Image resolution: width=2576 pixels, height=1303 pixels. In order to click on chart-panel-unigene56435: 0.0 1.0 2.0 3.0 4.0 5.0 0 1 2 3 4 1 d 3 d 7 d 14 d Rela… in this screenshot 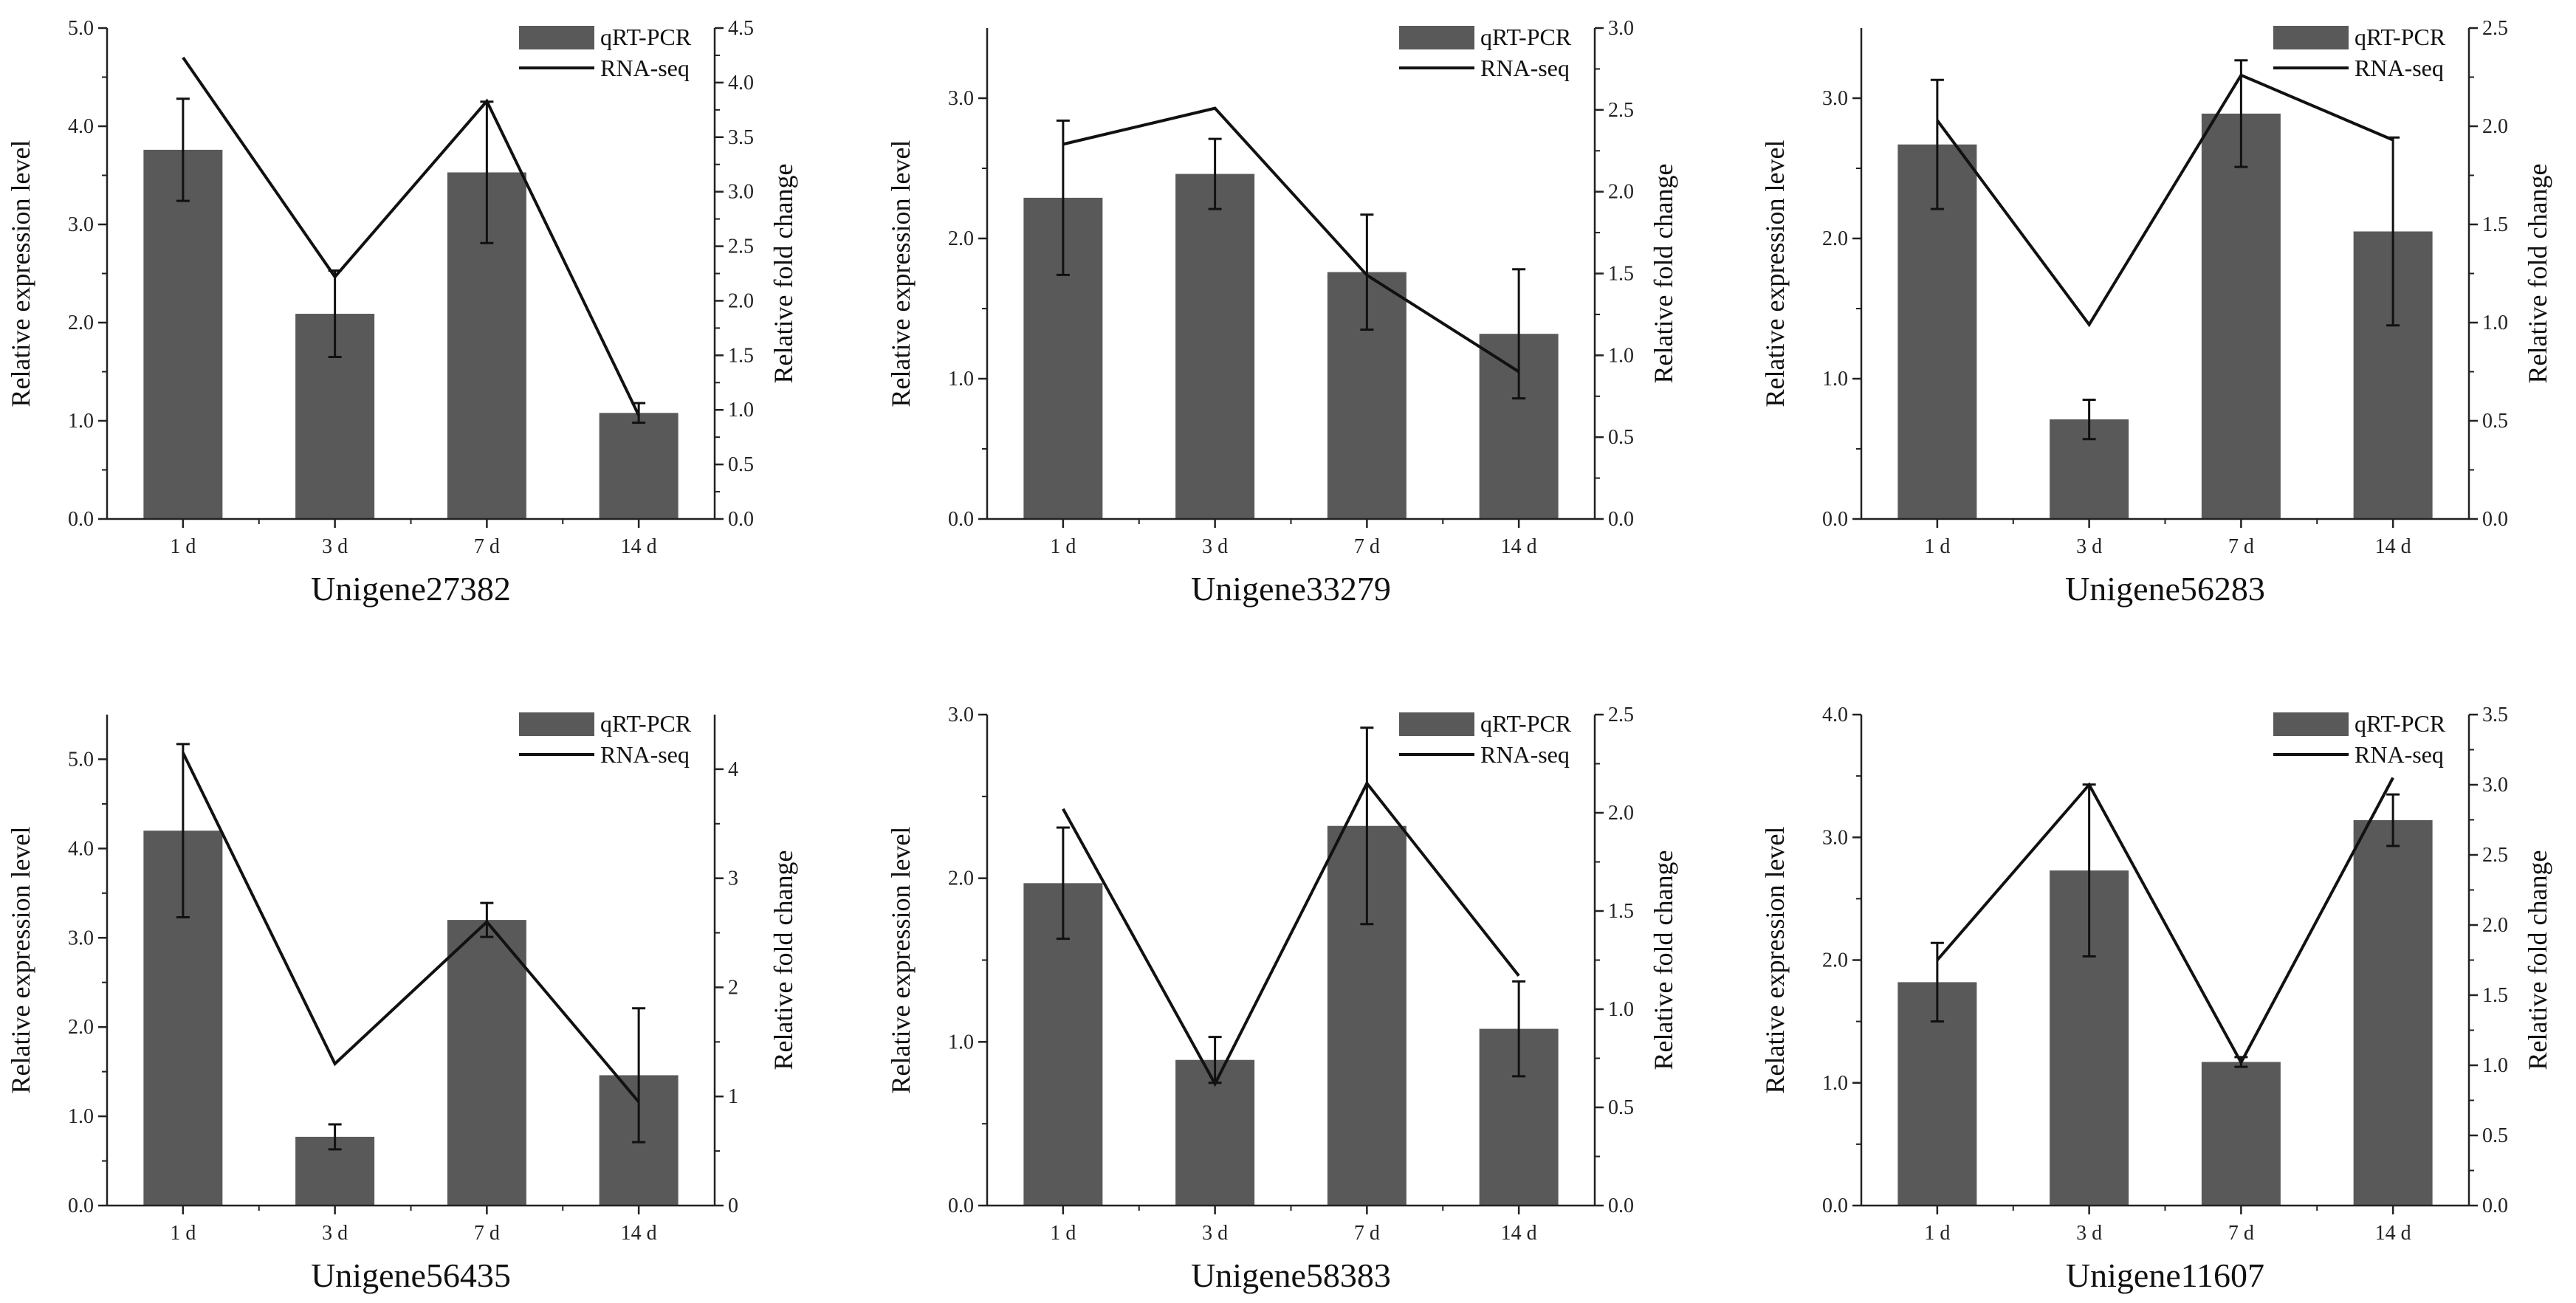, I will do `click(402, 1002)`.